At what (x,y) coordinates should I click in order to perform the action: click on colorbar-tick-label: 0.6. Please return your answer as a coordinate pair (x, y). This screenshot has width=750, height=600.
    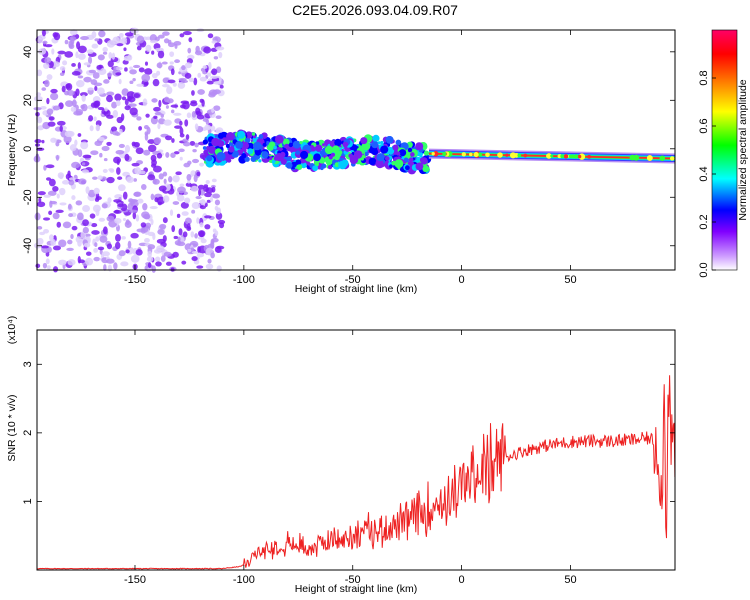
    Looking at the image, I should click on (704, 125).